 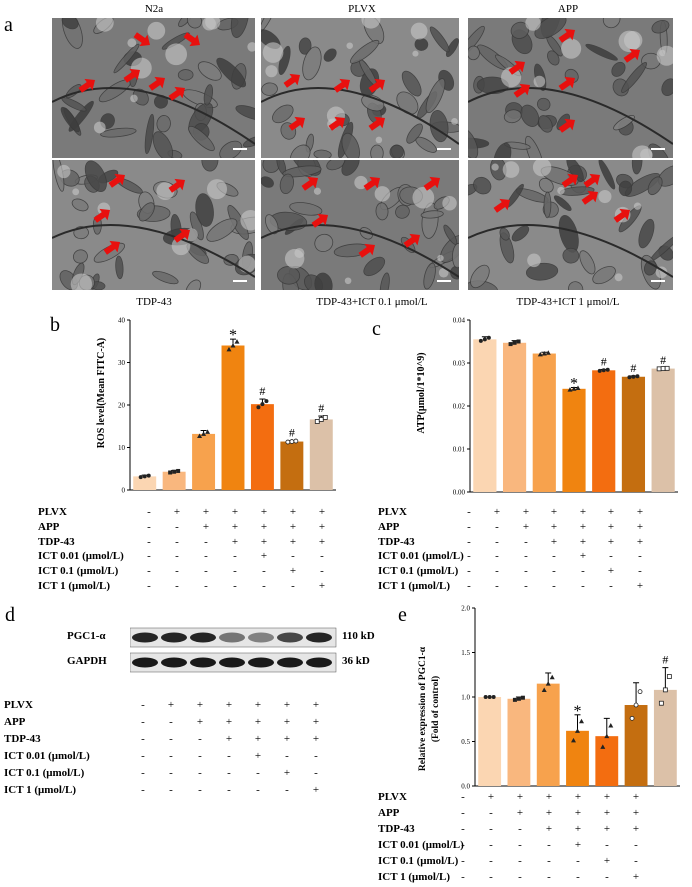 What do you see at coordinates (81, 556) in the screenshot?
I see `treatment-label-b: ICT 0.01 (μmol/L)` at bounding box center [81, 556].